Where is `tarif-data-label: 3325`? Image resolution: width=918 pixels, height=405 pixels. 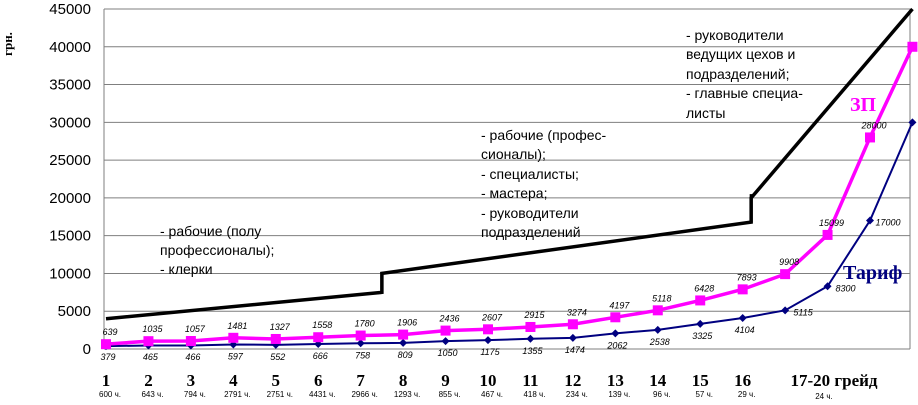
tarif-data-label: 3325 is located at coordinates (702, 336).